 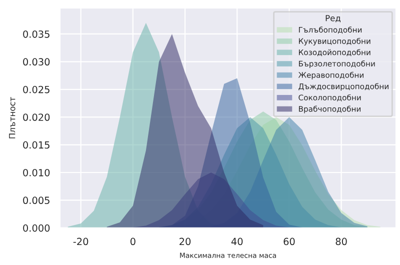 I want to click on x-tick-label: -20, so click(x=80, y=242).